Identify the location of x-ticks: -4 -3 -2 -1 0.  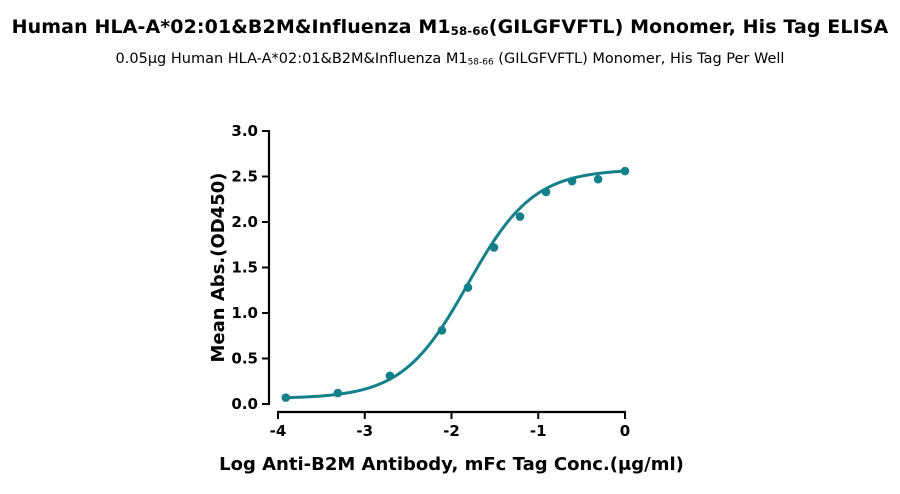
(450, 426).